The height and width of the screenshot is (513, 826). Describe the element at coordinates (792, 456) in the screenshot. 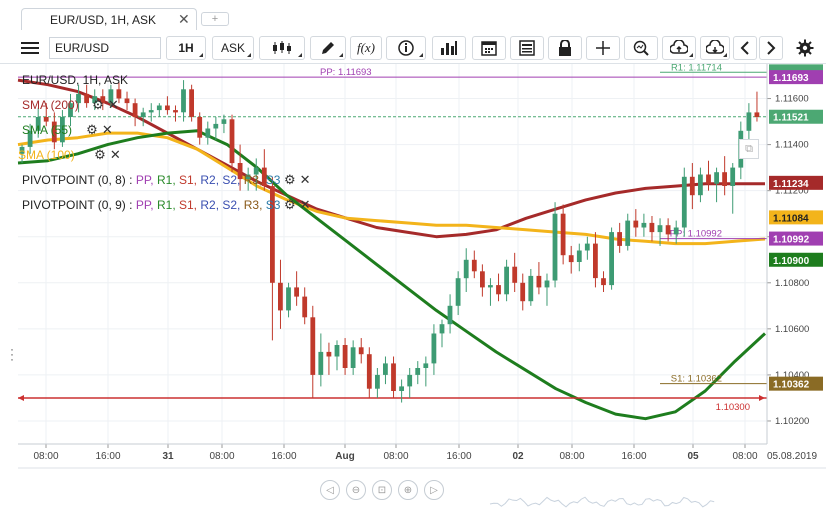

I see `x-tick-label: 05.08.2019` at that location.